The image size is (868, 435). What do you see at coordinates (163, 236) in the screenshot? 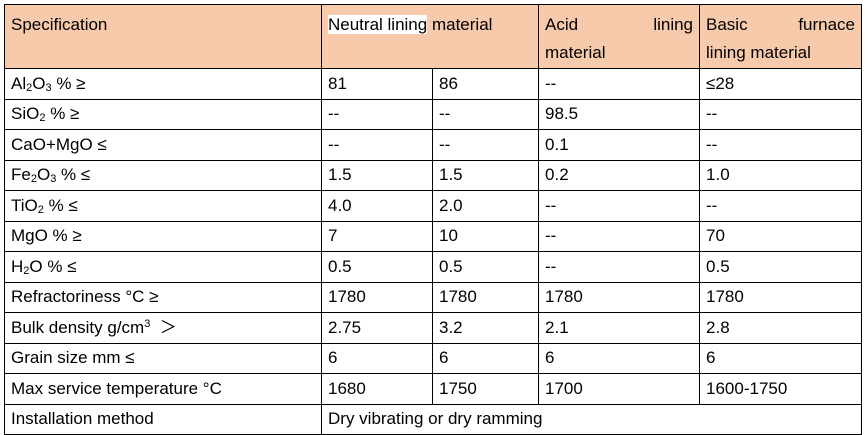
I see `spec-cell: MgO % ≥` at bounding box center [163, 236].